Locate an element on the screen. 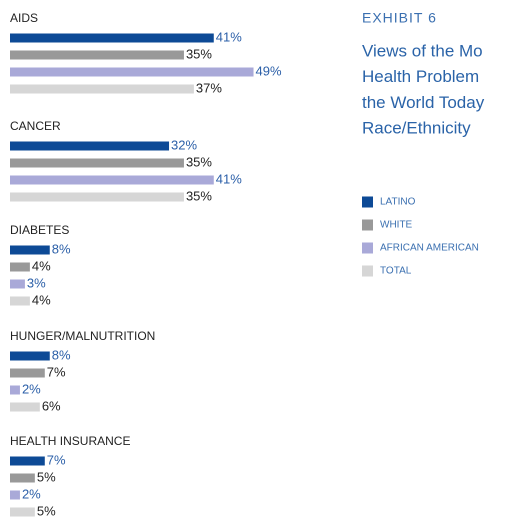 The image size is (508, 521). legend-label: TOTAL is located at coordinates (396, 271).